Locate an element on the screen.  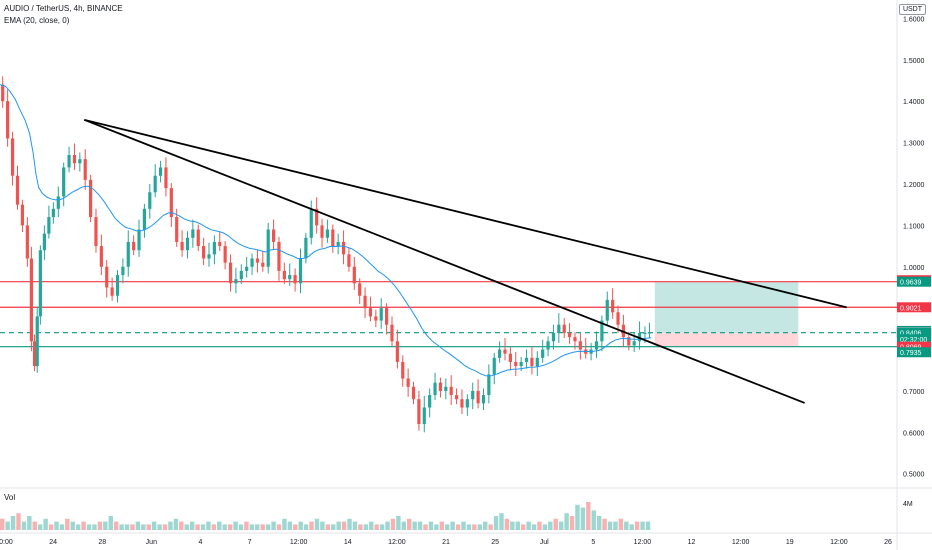
price-label-text: 0.9639 is located at coordinates (911, 283).